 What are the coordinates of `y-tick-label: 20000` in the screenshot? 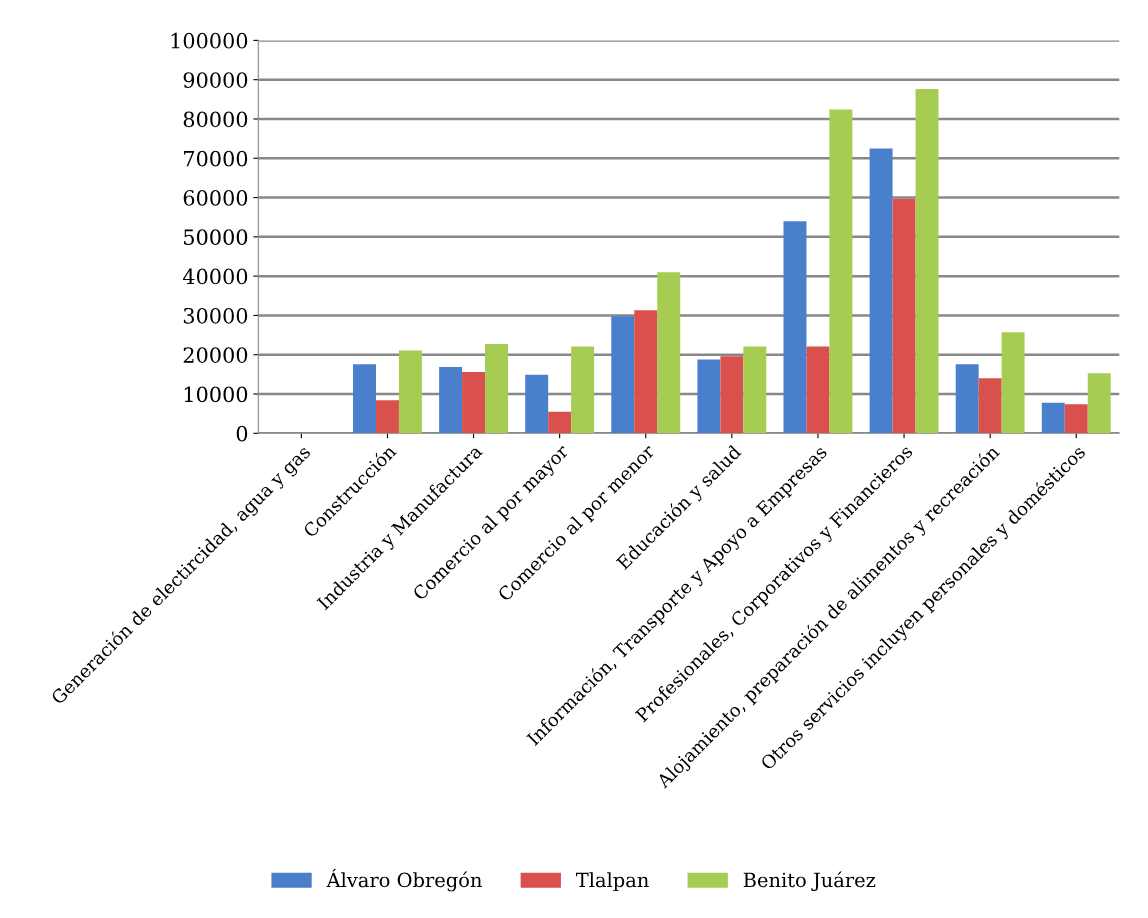 It's located at (215, 355).